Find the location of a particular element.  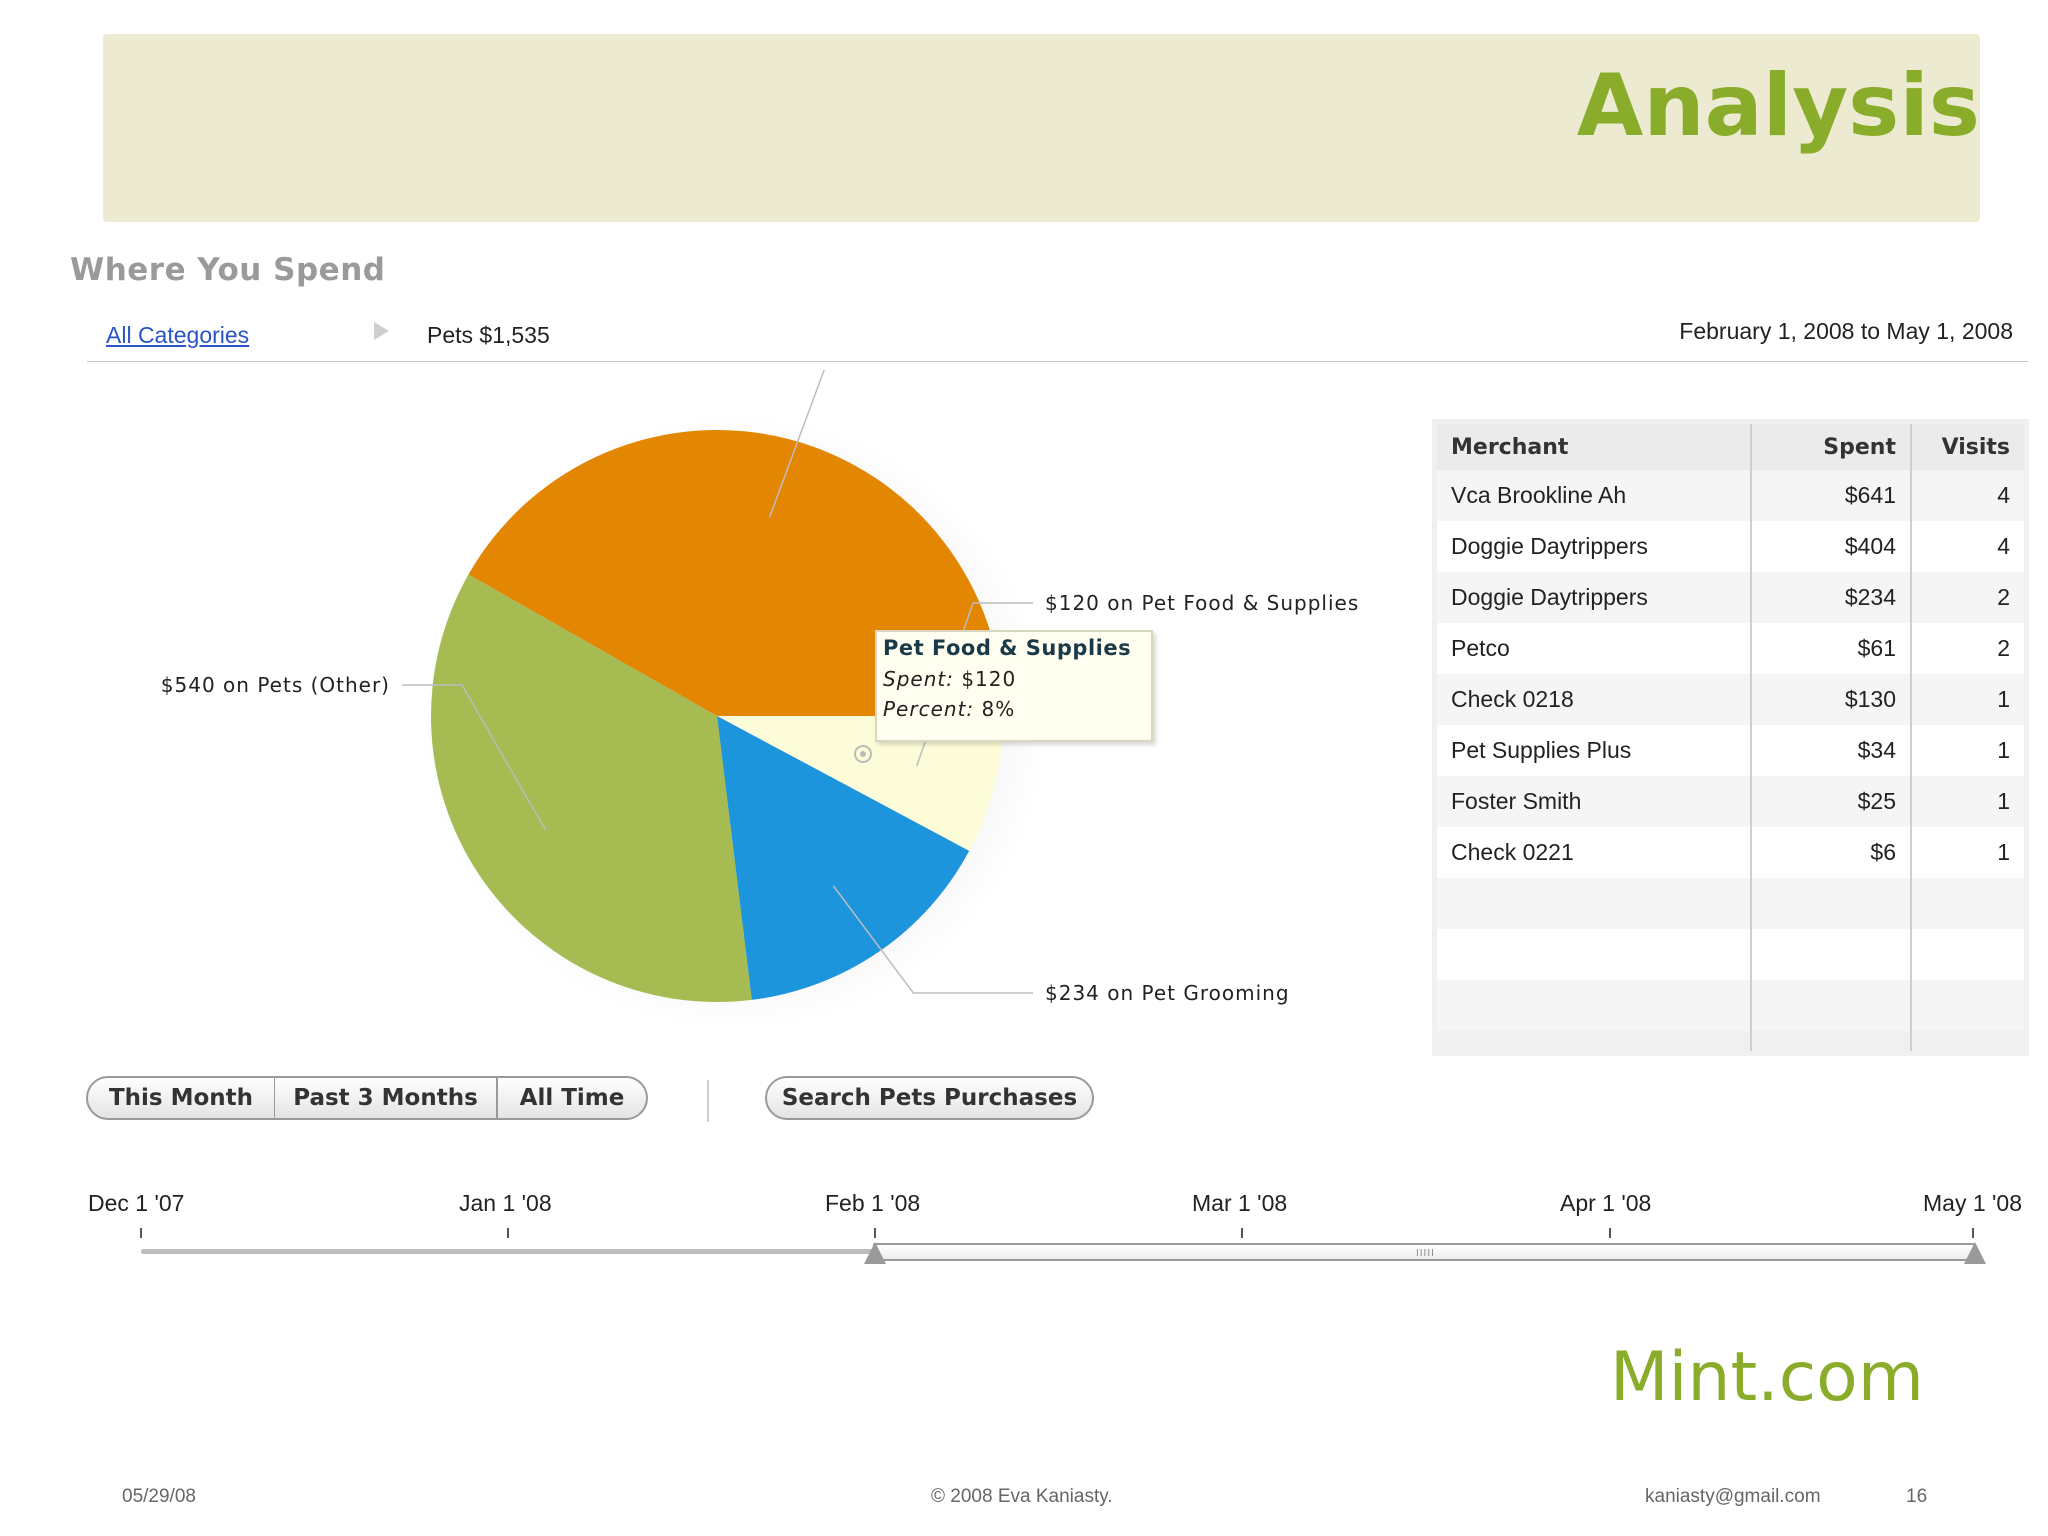

table-row: Check 0218 $130 1 is located at coordinates (1730, 699).